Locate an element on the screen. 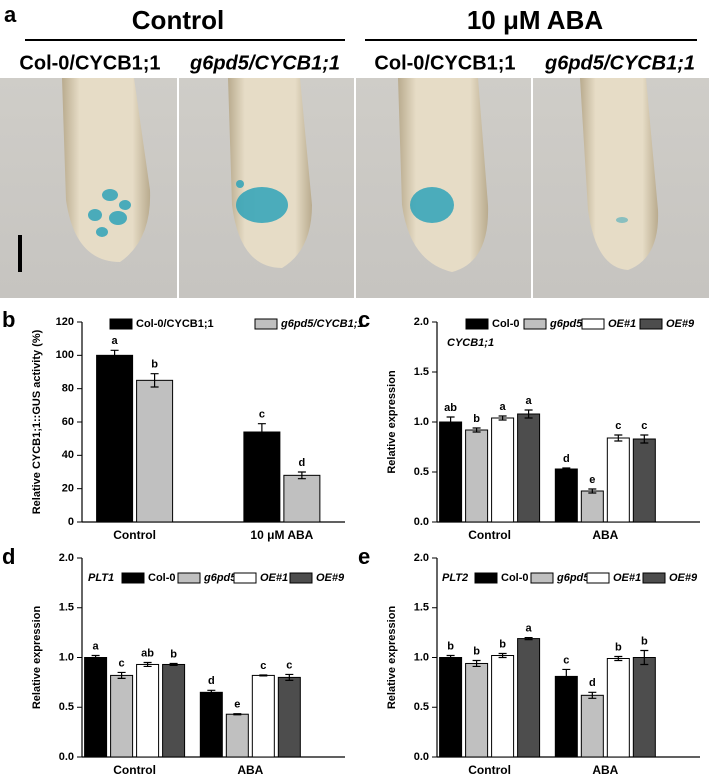 The width and height of the screenshot is (709, 778). group-label: Control is located at coordinates (178, 20).